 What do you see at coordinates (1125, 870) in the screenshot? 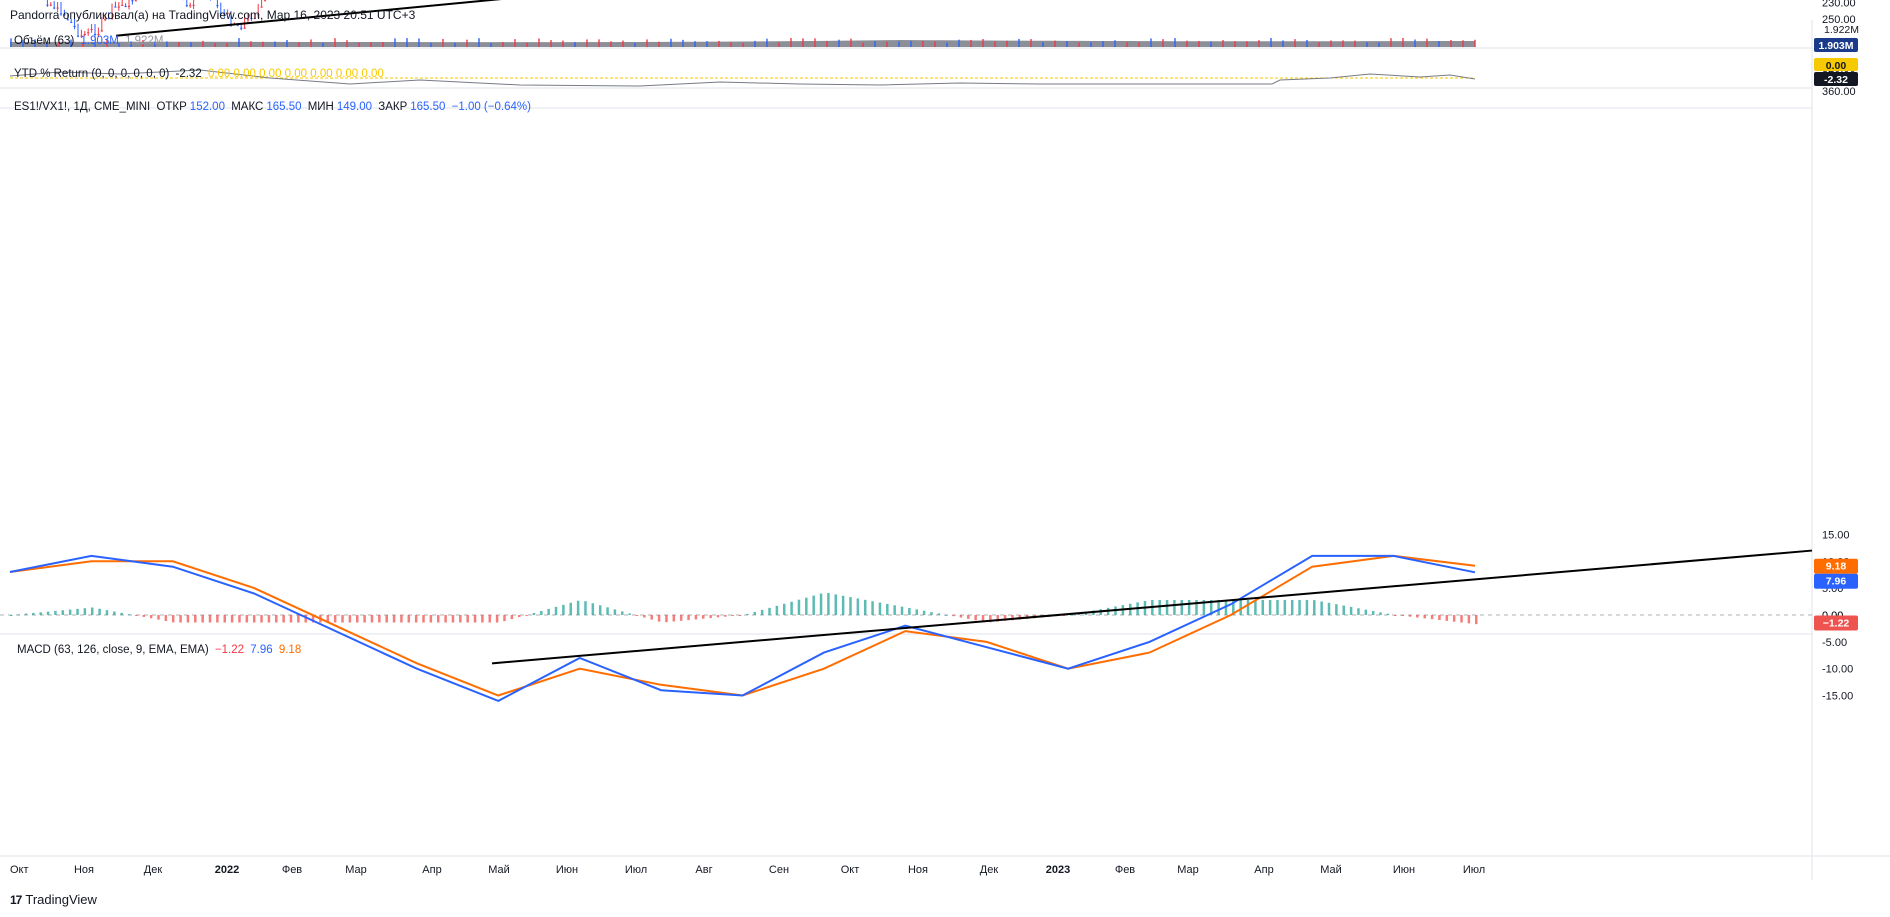
I see `time-tick-label: Фев` at bounding box center [1125, 870].